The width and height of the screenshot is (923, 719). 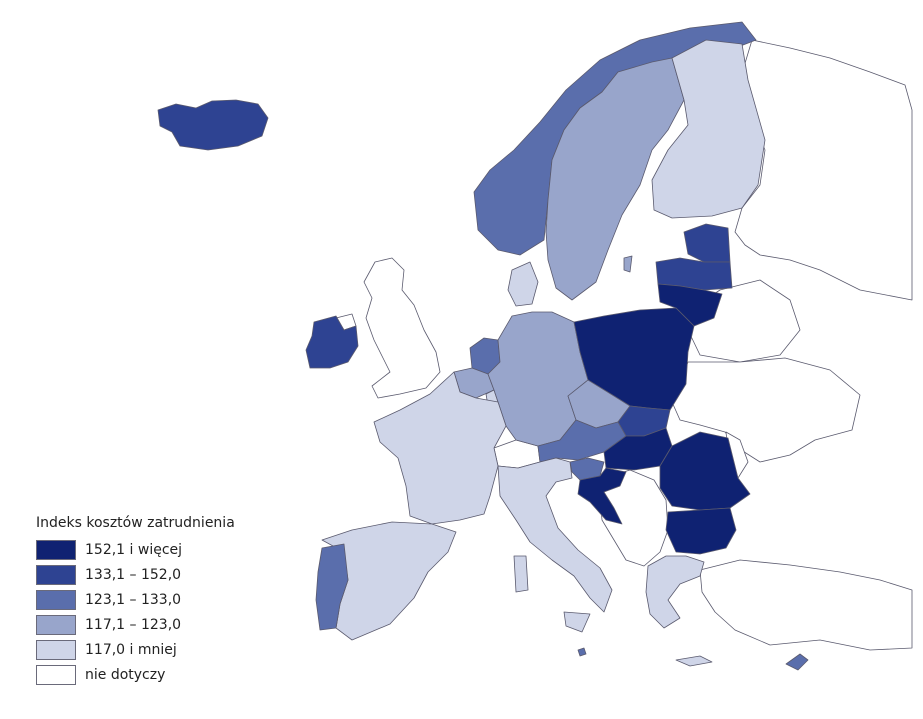 I want to click on region-gotland, so click(x=628, y=264).